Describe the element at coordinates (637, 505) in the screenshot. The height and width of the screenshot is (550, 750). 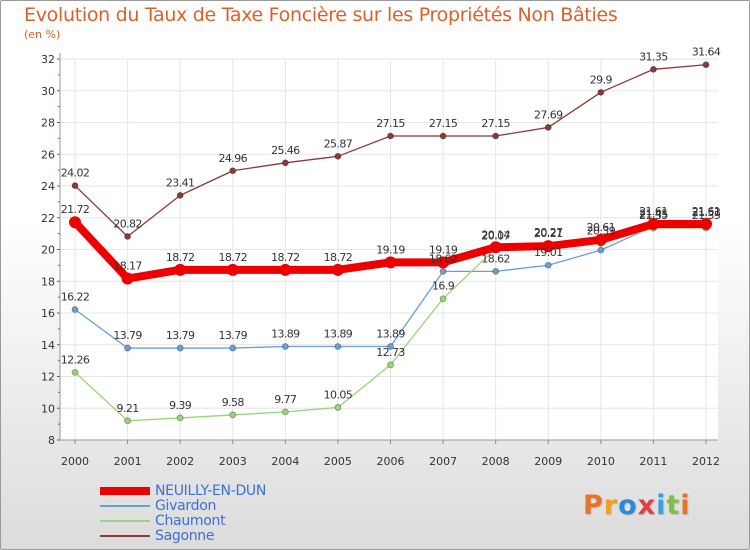
I see `proxiti-logo: Proxiti` at that location.